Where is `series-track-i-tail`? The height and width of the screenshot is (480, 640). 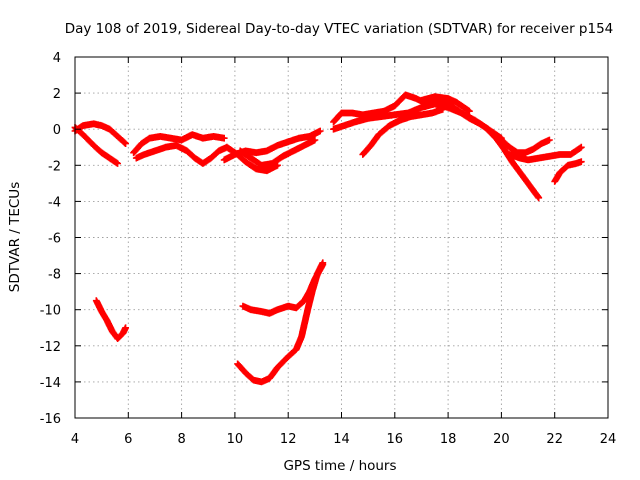
series-track-i-tail is located at coordinates (545, 153).